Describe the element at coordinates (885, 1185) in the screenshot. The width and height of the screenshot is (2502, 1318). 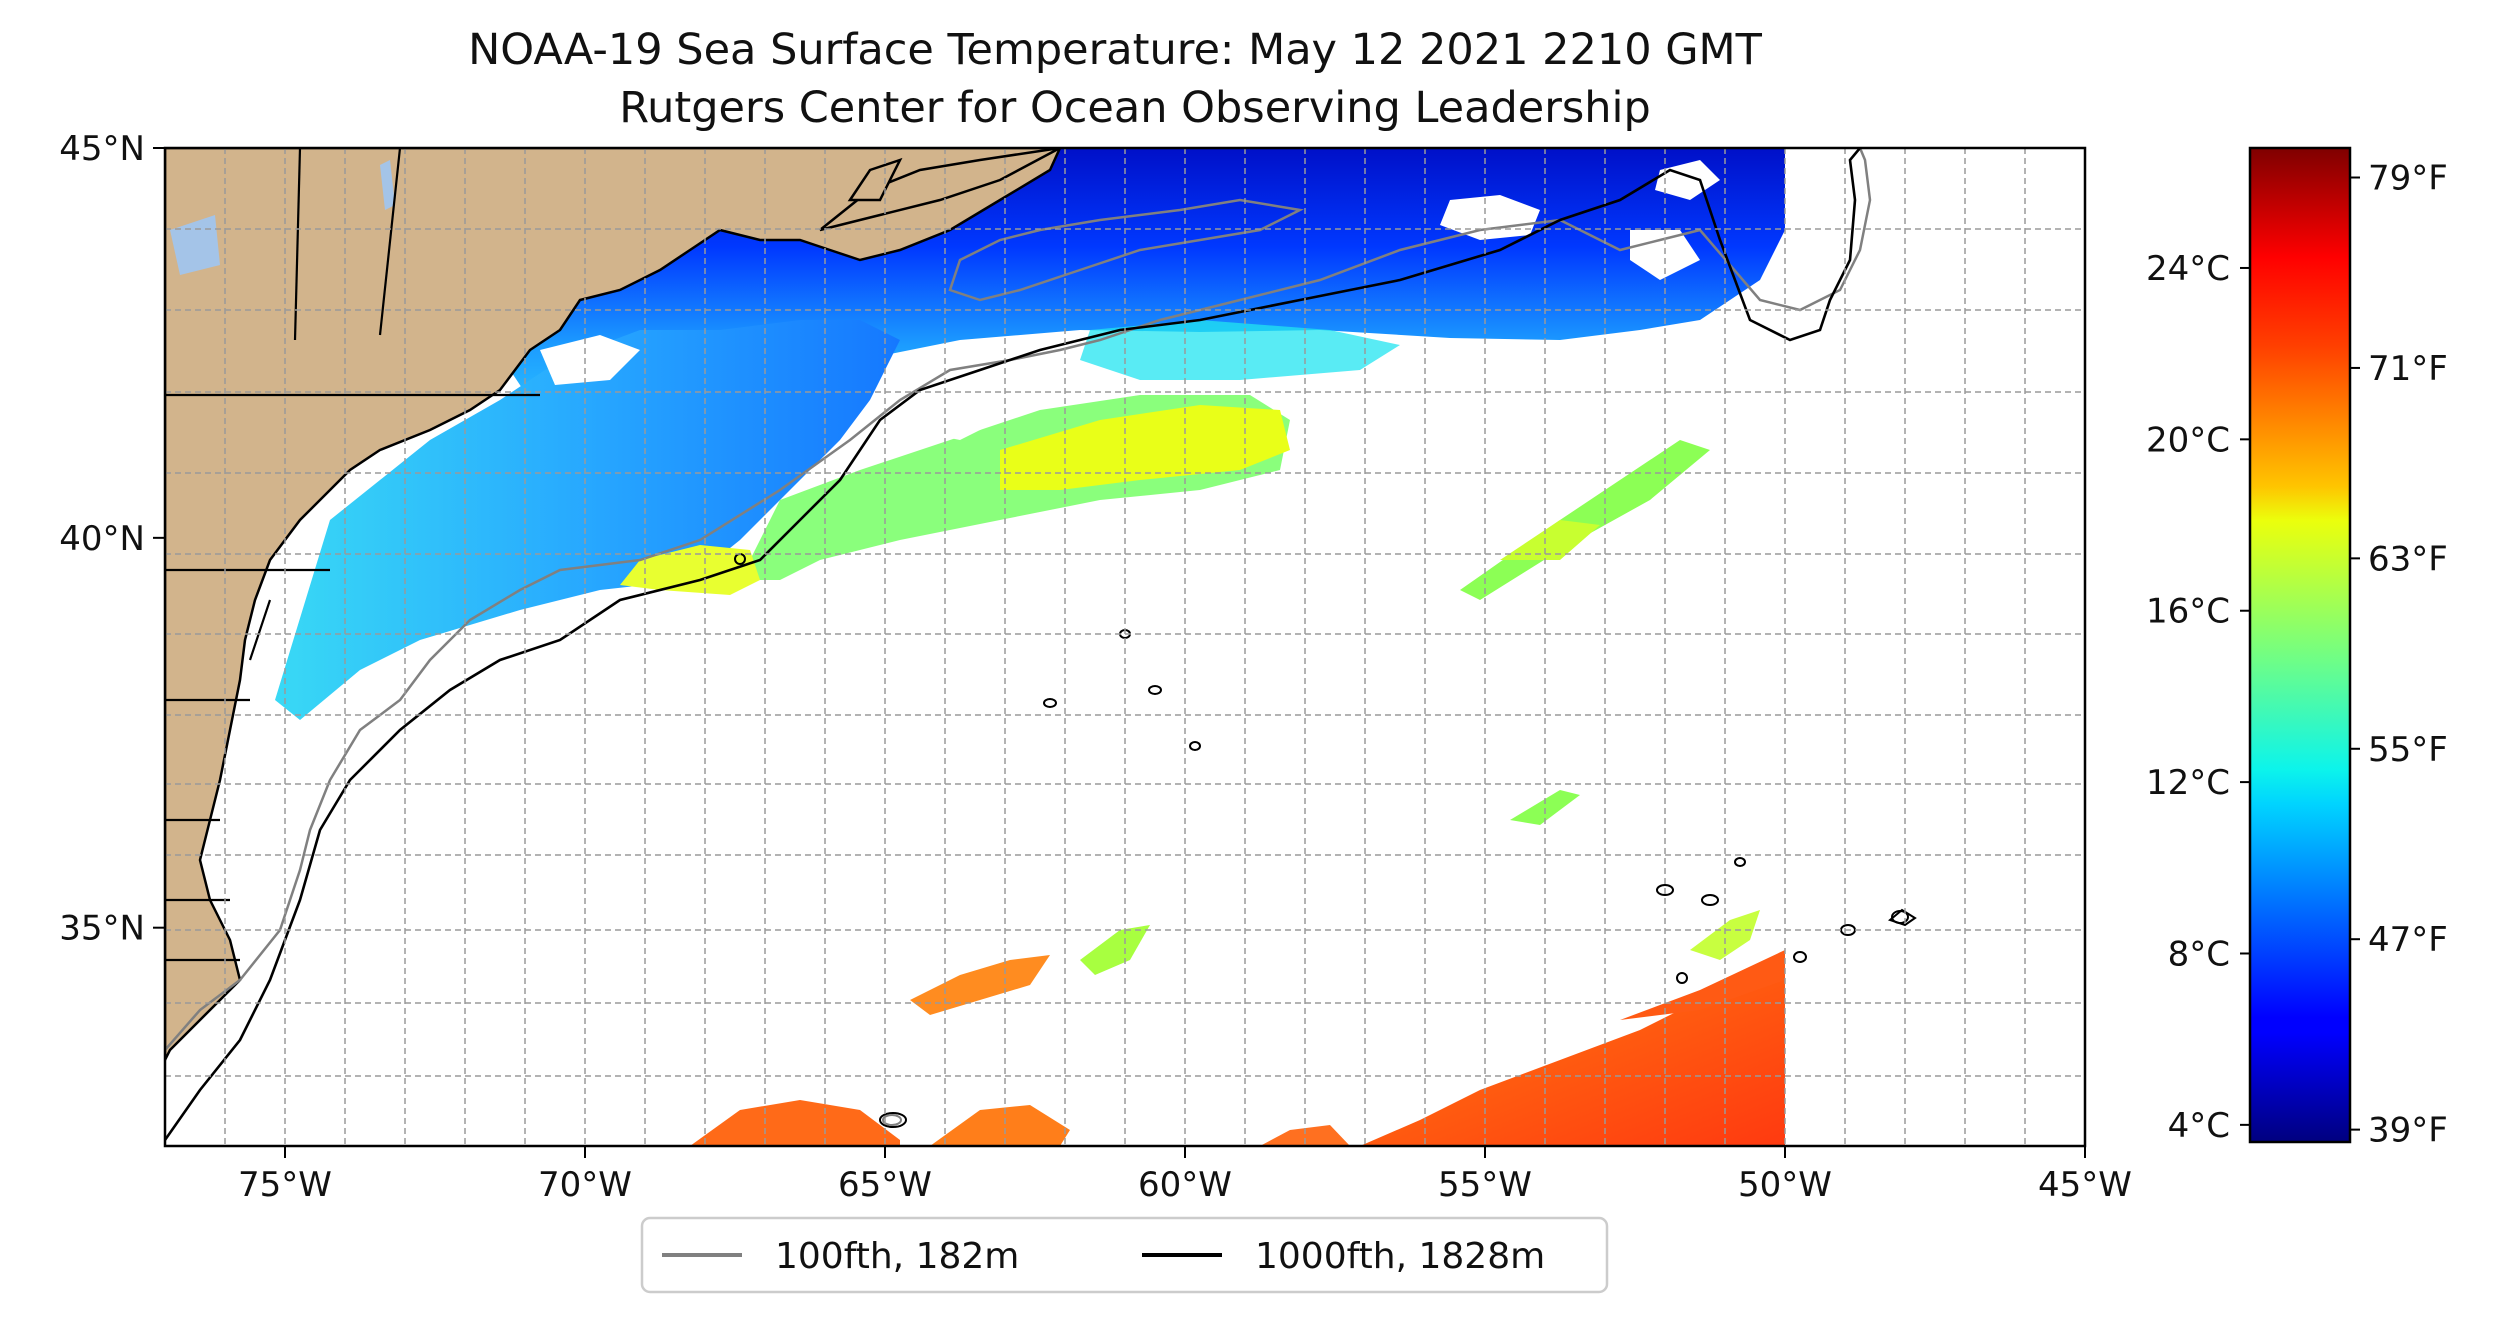
I see `x-tick-label: 65°W` at that location.